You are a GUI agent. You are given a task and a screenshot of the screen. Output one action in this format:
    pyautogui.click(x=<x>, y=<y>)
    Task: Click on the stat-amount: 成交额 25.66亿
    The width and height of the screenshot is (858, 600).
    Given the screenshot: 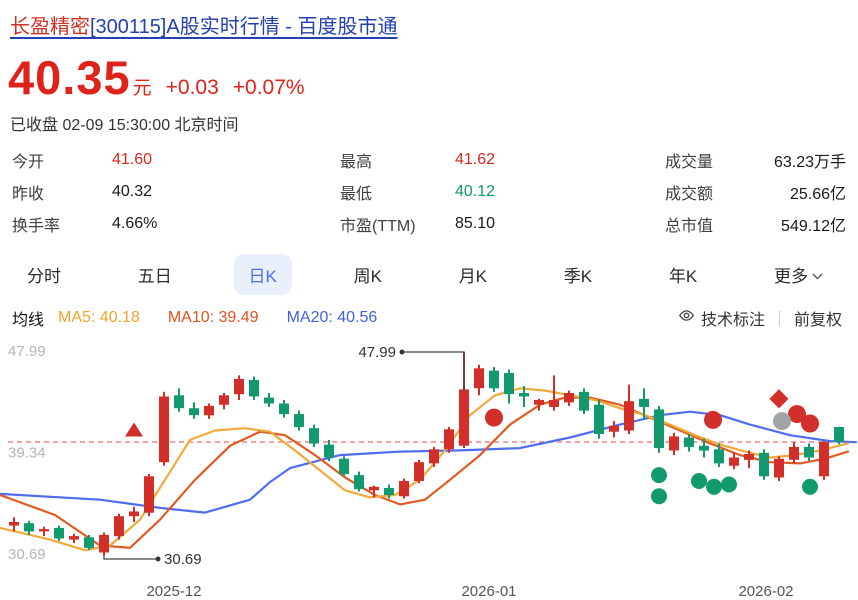 What is the action you would take?
    pyautogui.click(x=755, y=194)
    